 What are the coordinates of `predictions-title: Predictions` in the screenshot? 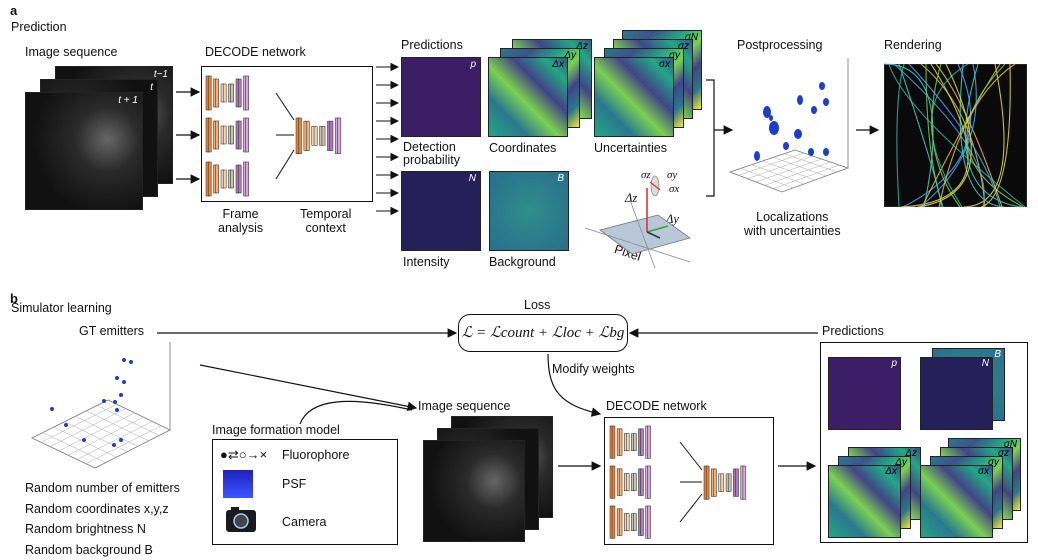 It's located at (432, 45).